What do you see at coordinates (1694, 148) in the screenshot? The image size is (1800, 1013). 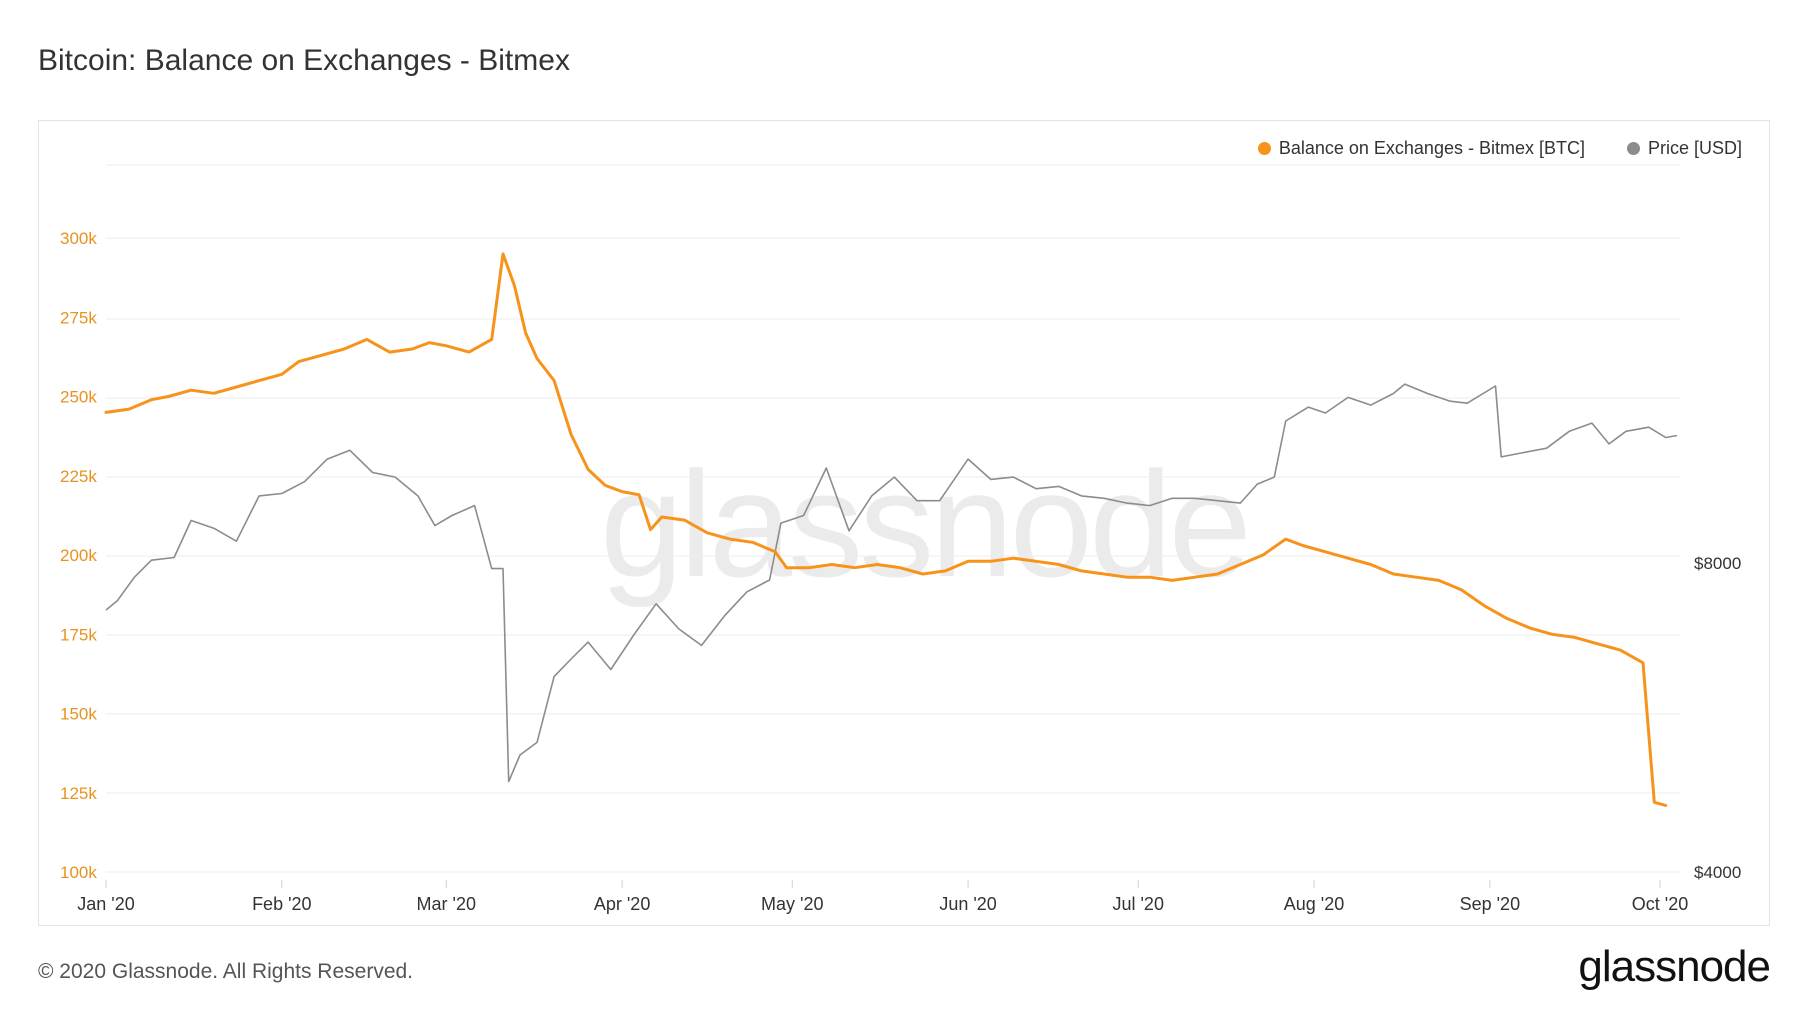 I see `legend-label-price: Price [USD]` at bounding box center [1694, 148].